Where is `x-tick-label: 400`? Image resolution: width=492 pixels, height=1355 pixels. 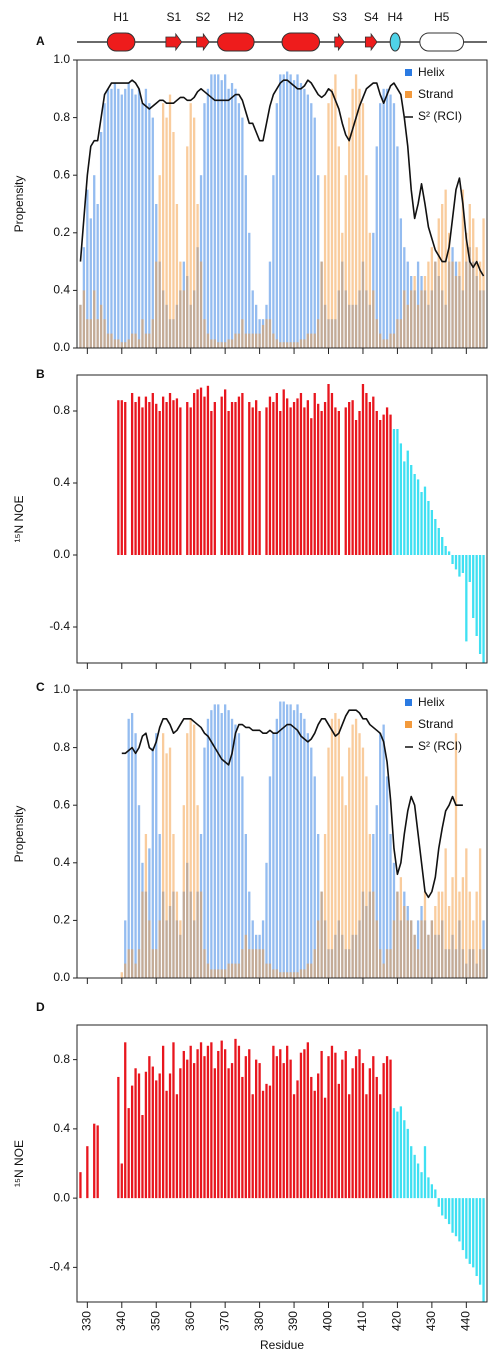 x-tick-label: 400 is located at coordinates (328, 1321).